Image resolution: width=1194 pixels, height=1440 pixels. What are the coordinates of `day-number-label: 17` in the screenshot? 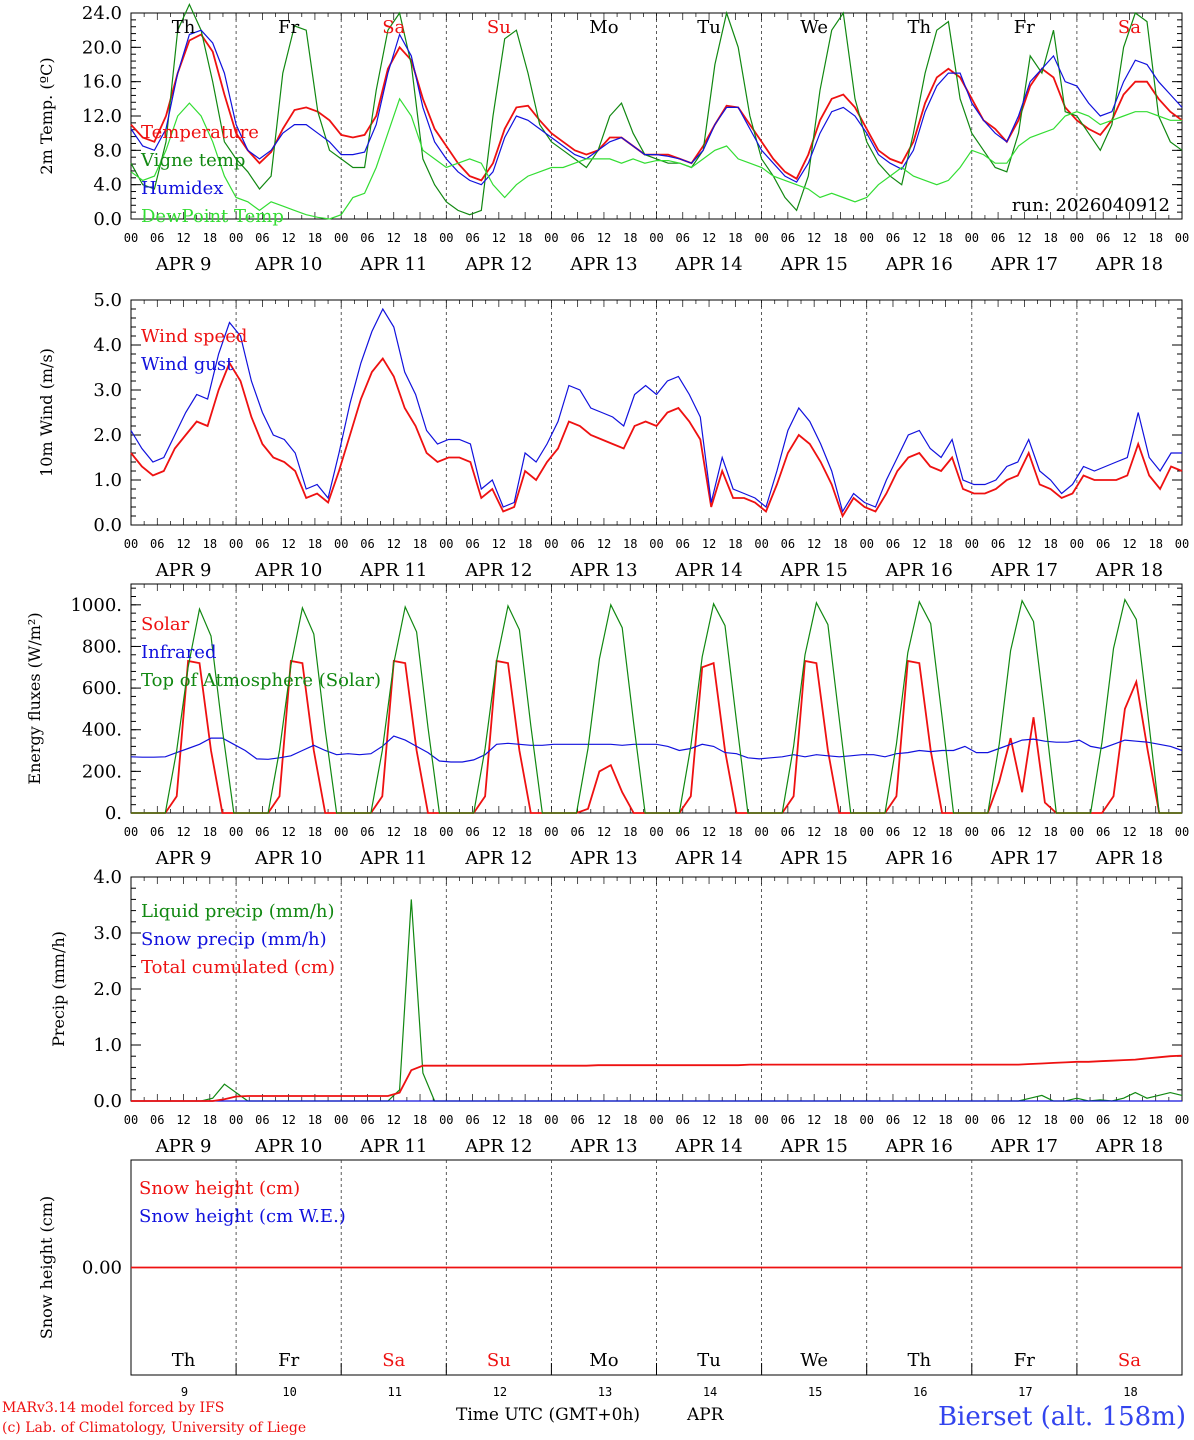 It's located at (1025, 1392).